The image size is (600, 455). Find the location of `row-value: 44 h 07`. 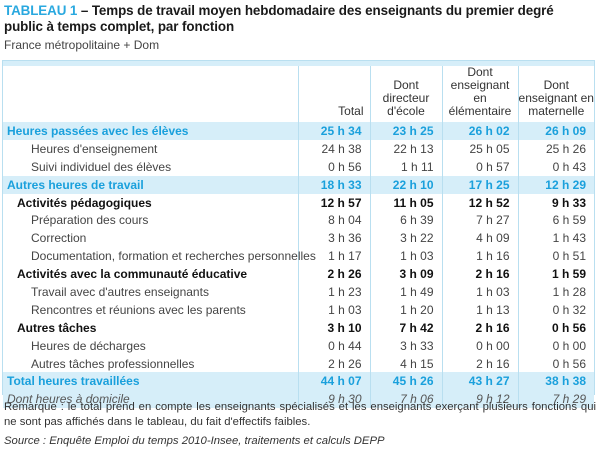

row-value: 44 h 07 is located at coordinates (333, 381).